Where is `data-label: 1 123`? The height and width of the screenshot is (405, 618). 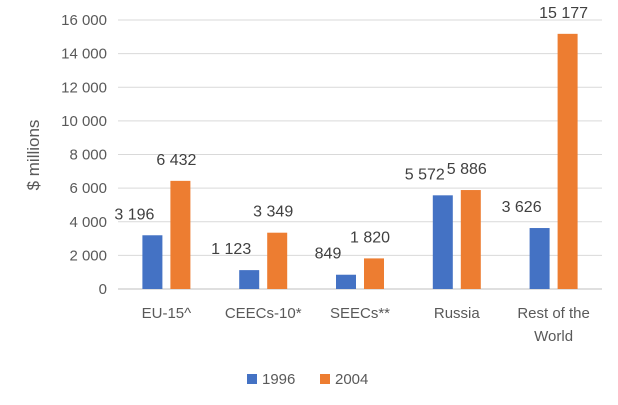 data-label: 1 123 is located at coordinates (231, 249).